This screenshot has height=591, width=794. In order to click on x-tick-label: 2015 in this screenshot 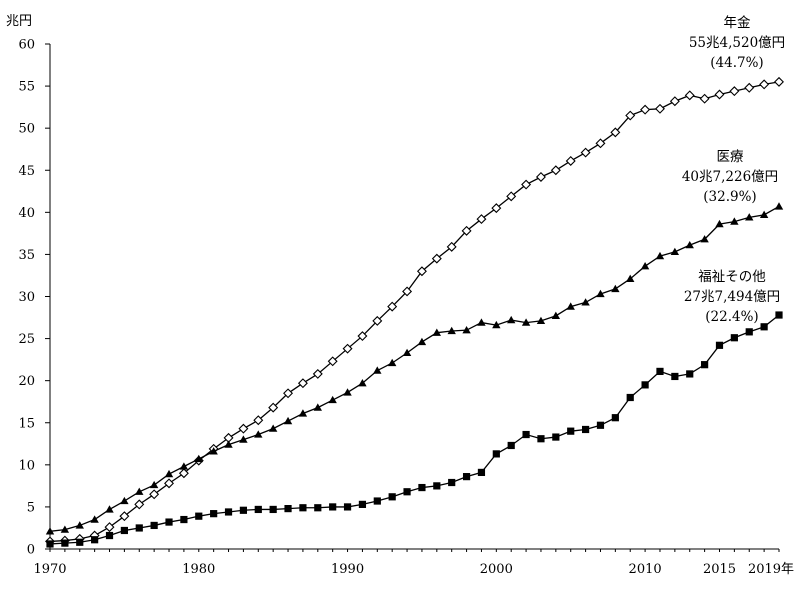, I will do `click(719, 569)`.